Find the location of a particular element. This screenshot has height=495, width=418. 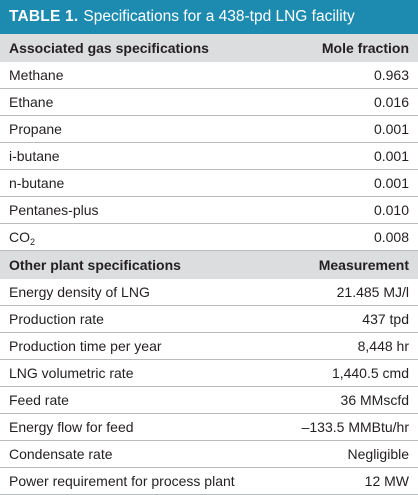

row-label: Ethane is located at coordinates (31, 102).